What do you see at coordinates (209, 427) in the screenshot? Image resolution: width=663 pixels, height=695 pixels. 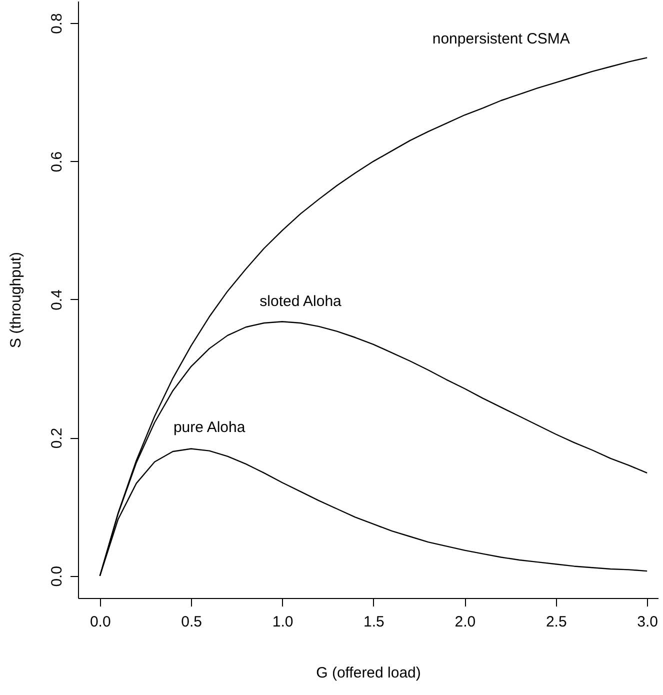 I see `series-label: pure Aloha` at bounding box center [209, 427].